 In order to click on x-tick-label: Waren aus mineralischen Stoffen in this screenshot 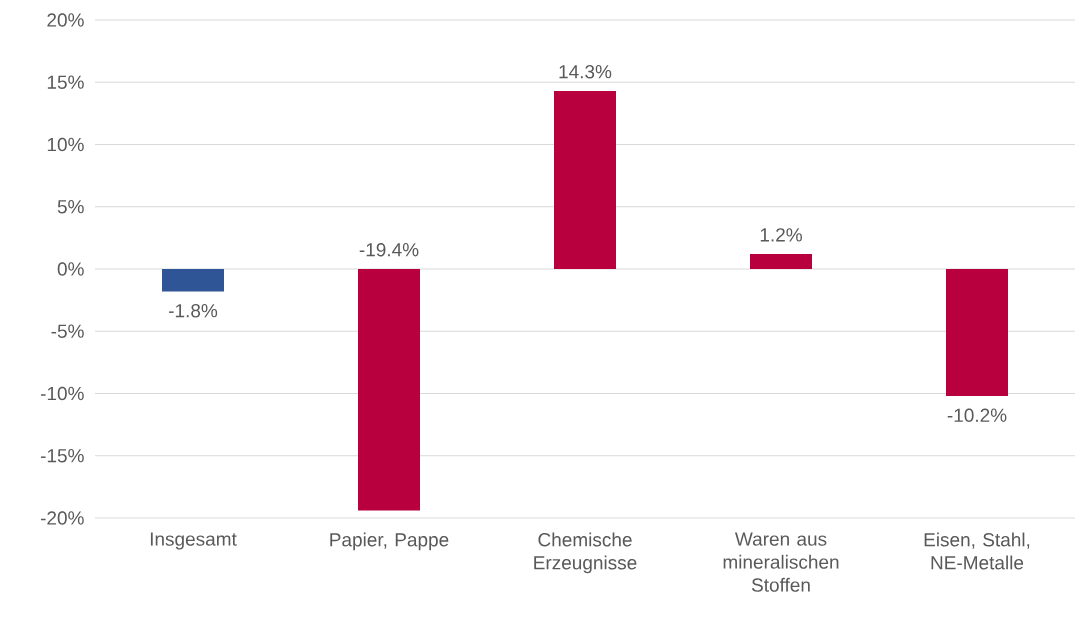, I will do `click(781, 562)`.